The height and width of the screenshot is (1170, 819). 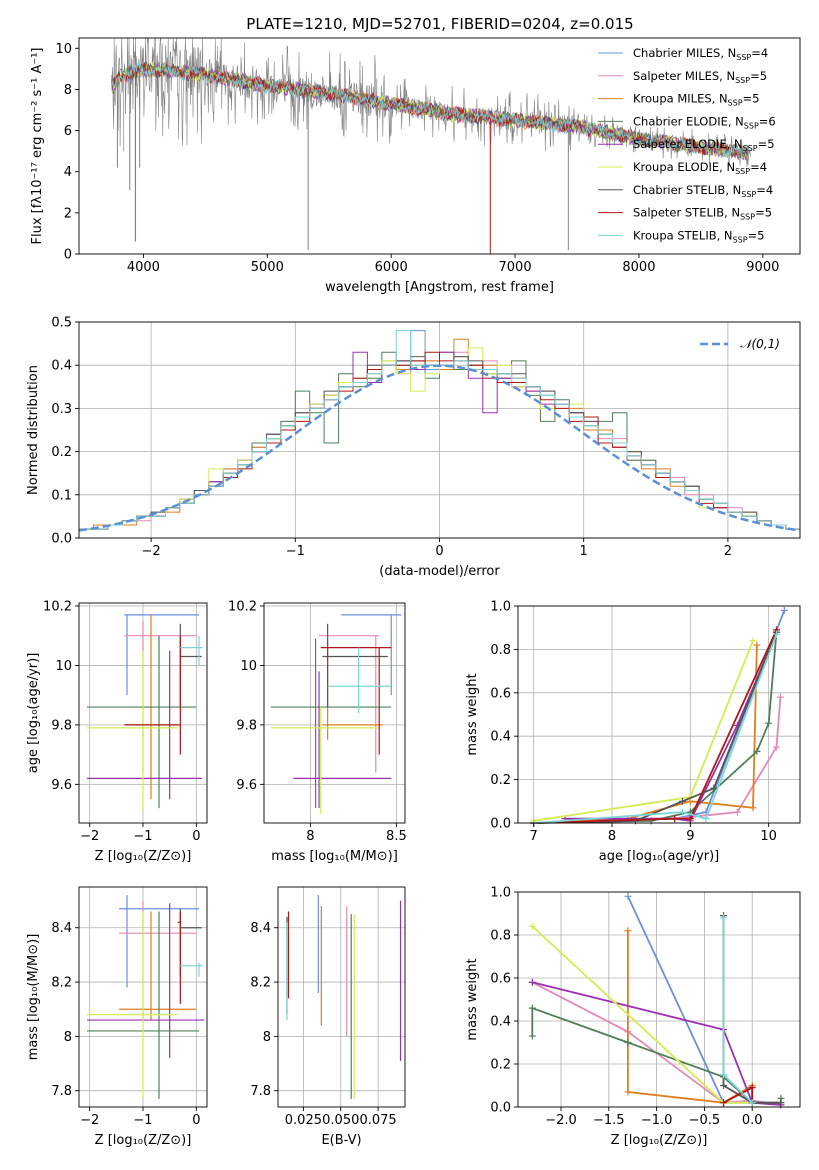 What do you see at coordinates (68, 213) in the screenshot?
I see `y-tick-label: 2` at bounding box center [68, 213].